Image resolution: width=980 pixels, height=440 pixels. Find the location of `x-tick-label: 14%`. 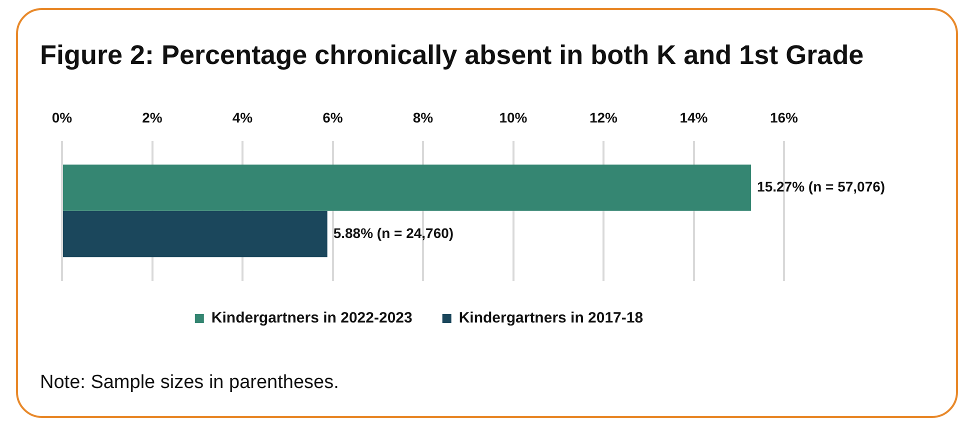

x-tick-label: 14% is located at coordinates (694, 117).